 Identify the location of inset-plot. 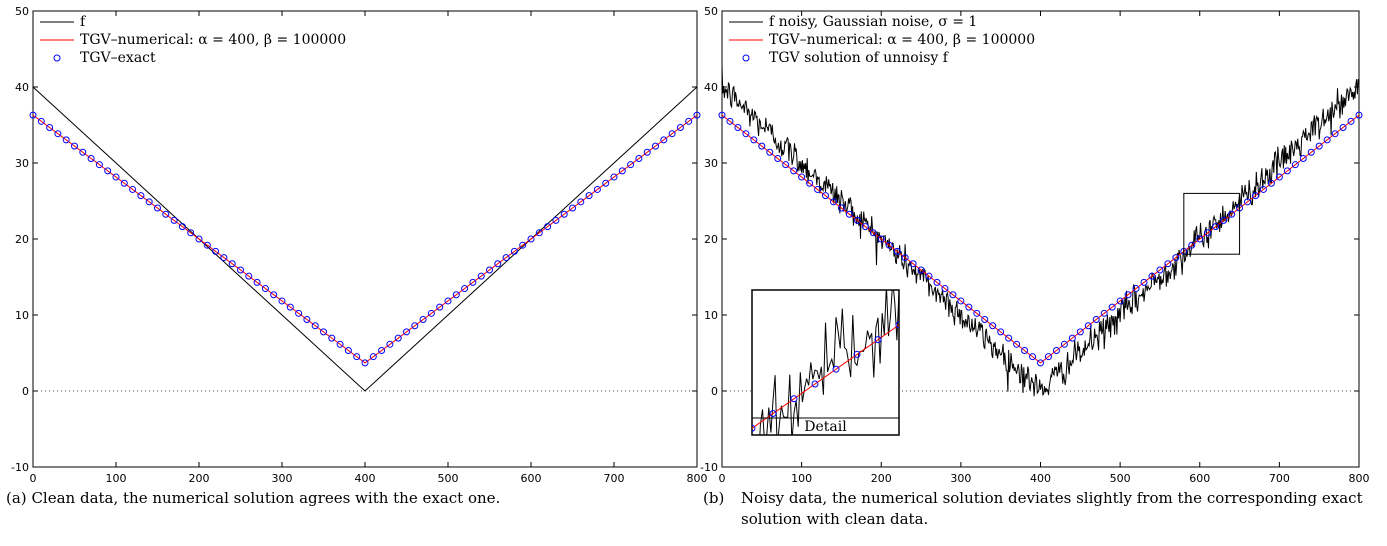
(825, 362).